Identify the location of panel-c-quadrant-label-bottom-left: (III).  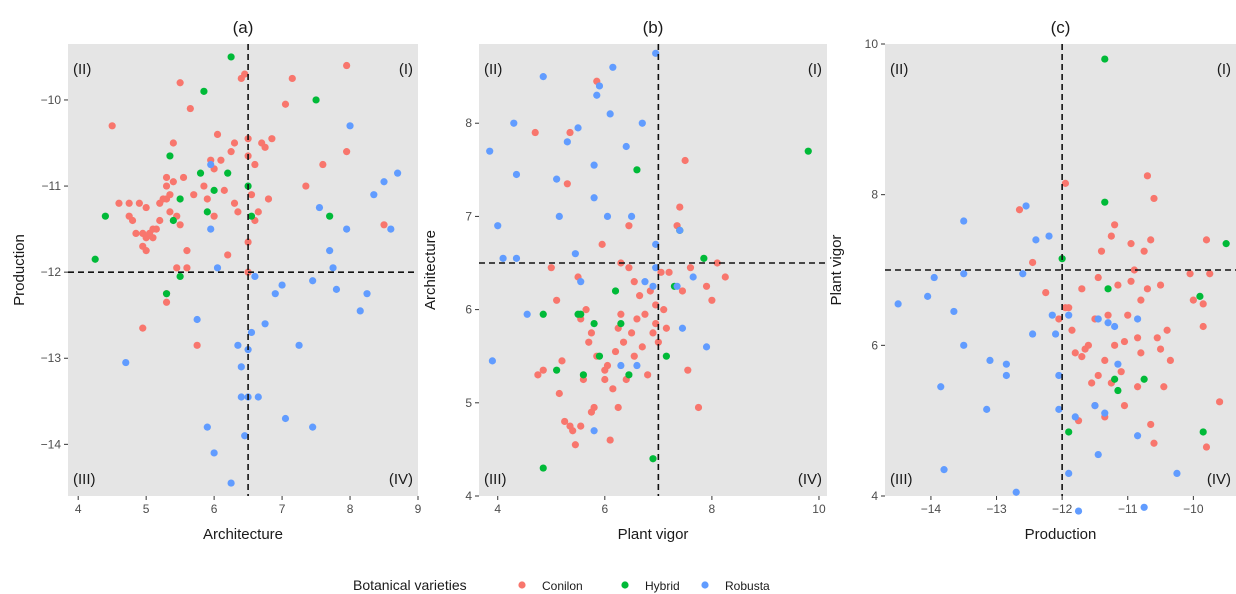
(901, 479).